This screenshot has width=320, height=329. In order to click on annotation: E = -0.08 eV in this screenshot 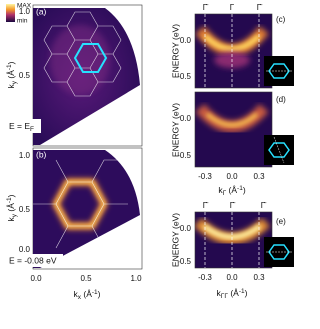, I will do `click(33, 260)`.